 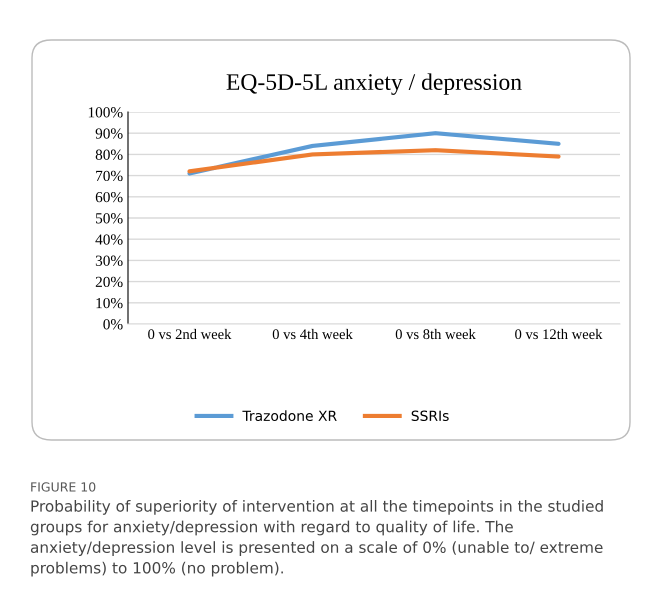 What do you see at coordinates (374, 84) in the screenshot?
I see `chart-title: EQ-5D-5L anxiety / depression` at bounding box center [374, 84].